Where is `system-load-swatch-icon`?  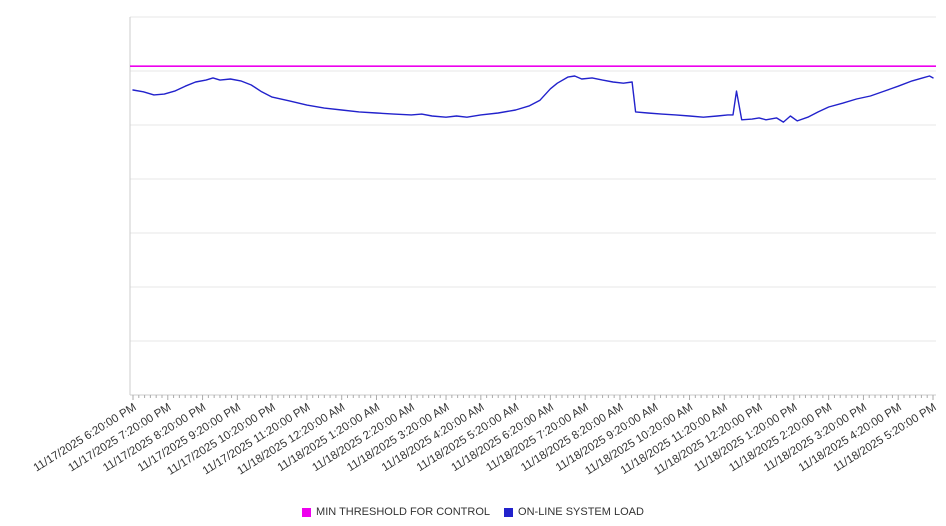
system-load-swatch-icon is located at coordinates (509, 512).